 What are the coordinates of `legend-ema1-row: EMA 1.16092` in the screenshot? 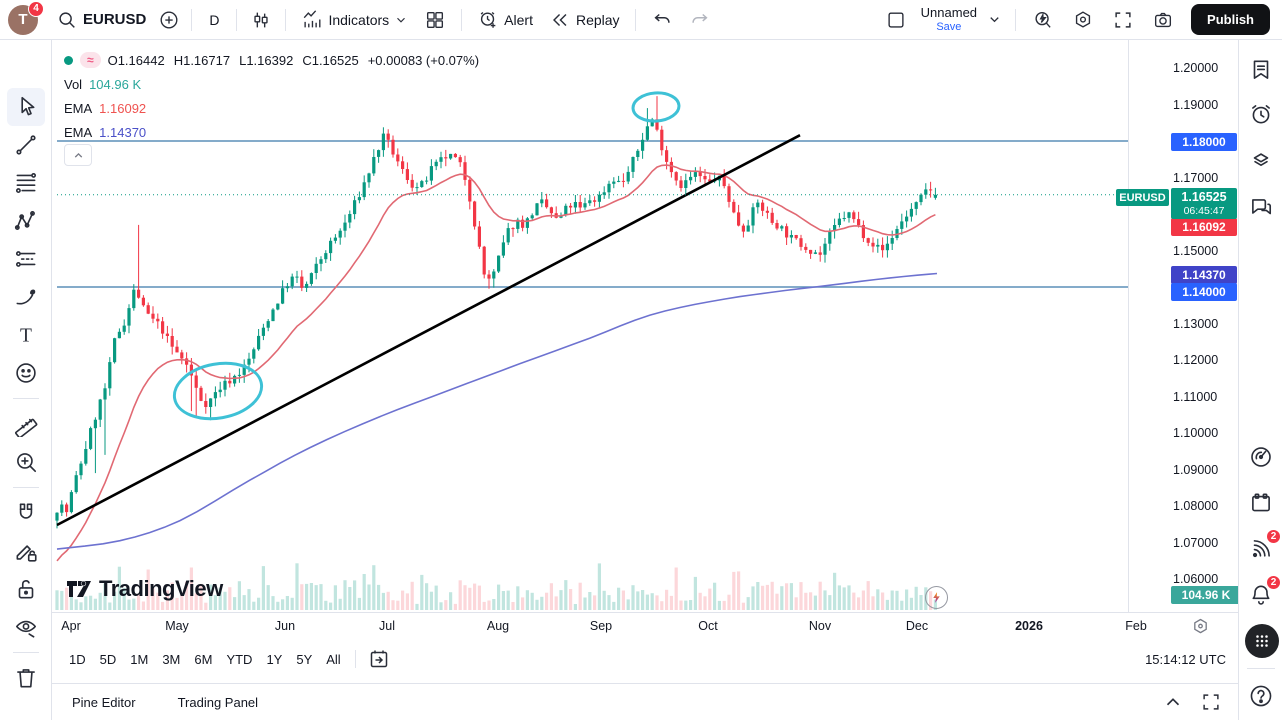 It's located at (271, 108).